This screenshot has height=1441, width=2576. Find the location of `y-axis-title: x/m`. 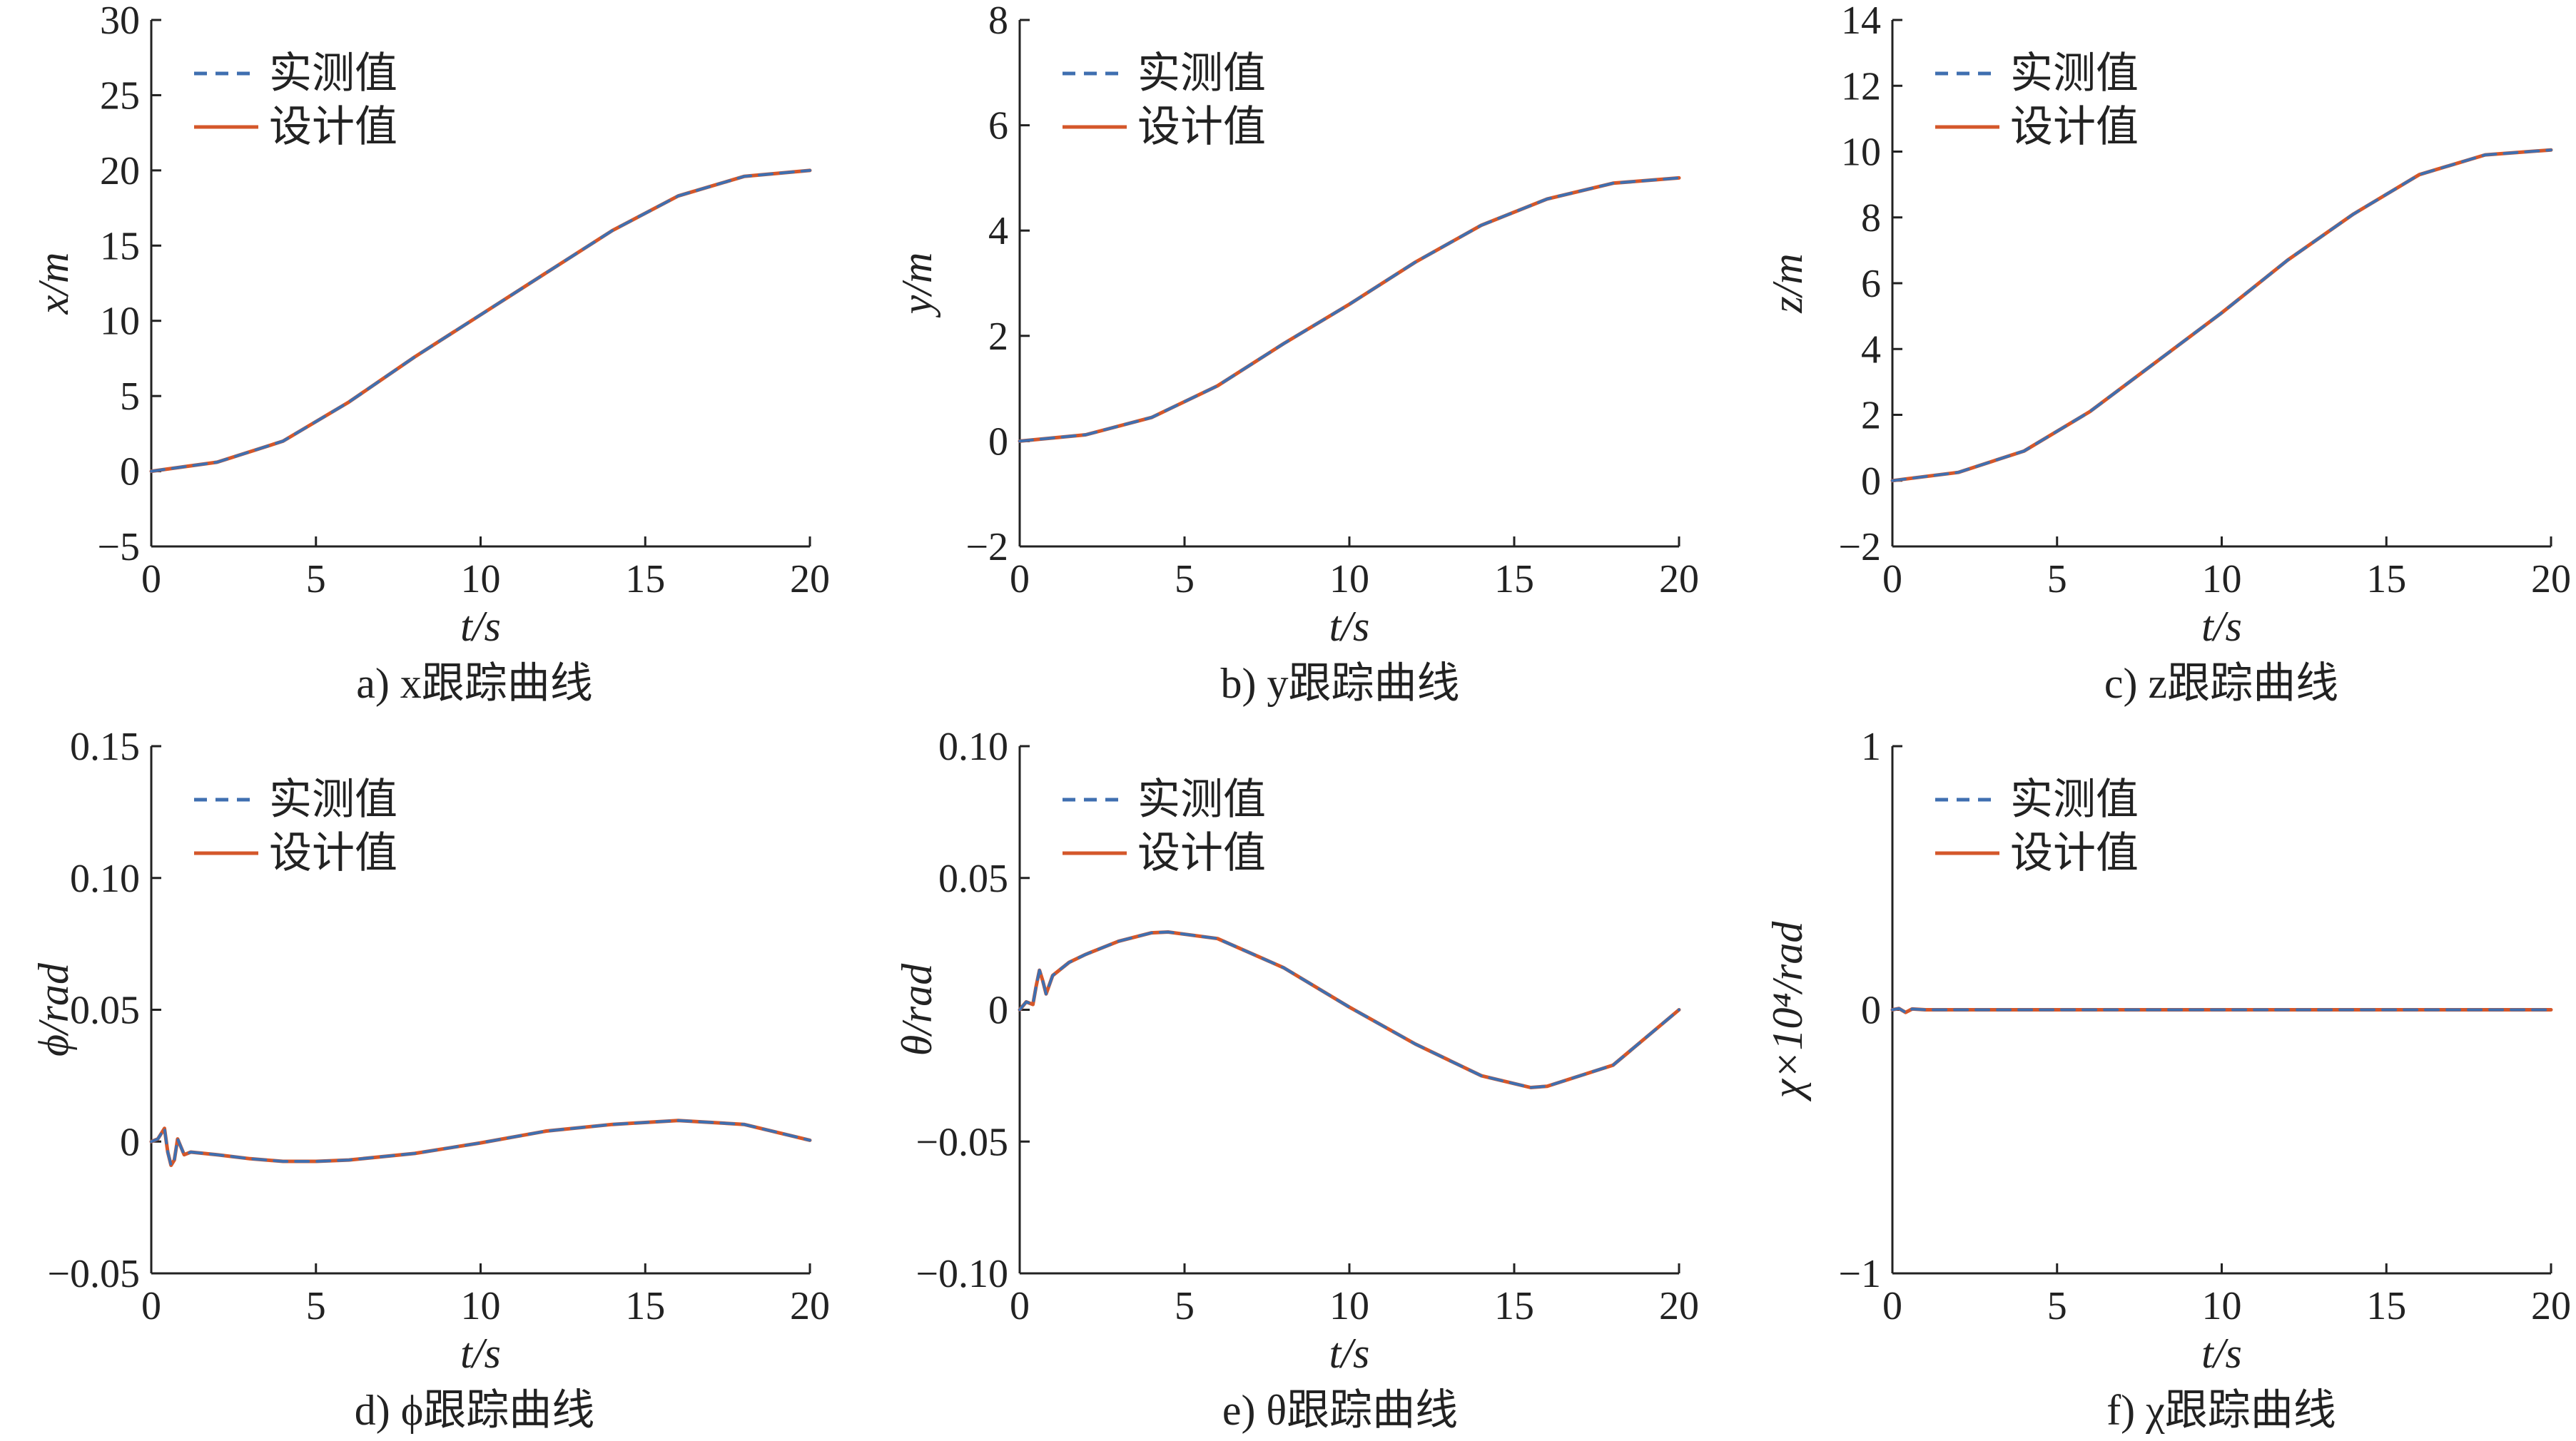

y-axis-title: x/m is located at coordinates (53, 284).